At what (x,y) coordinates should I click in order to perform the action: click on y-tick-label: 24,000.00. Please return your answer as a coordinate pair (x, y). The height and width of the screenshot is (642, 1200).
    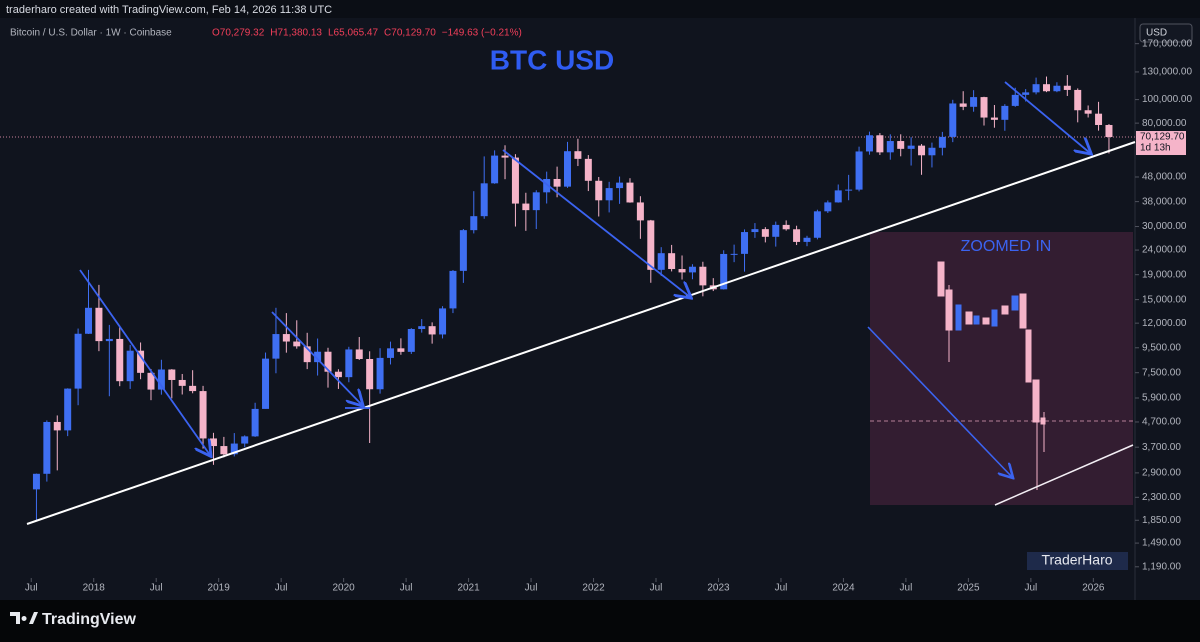
    Looking at the image, I should click on (1164, 250).